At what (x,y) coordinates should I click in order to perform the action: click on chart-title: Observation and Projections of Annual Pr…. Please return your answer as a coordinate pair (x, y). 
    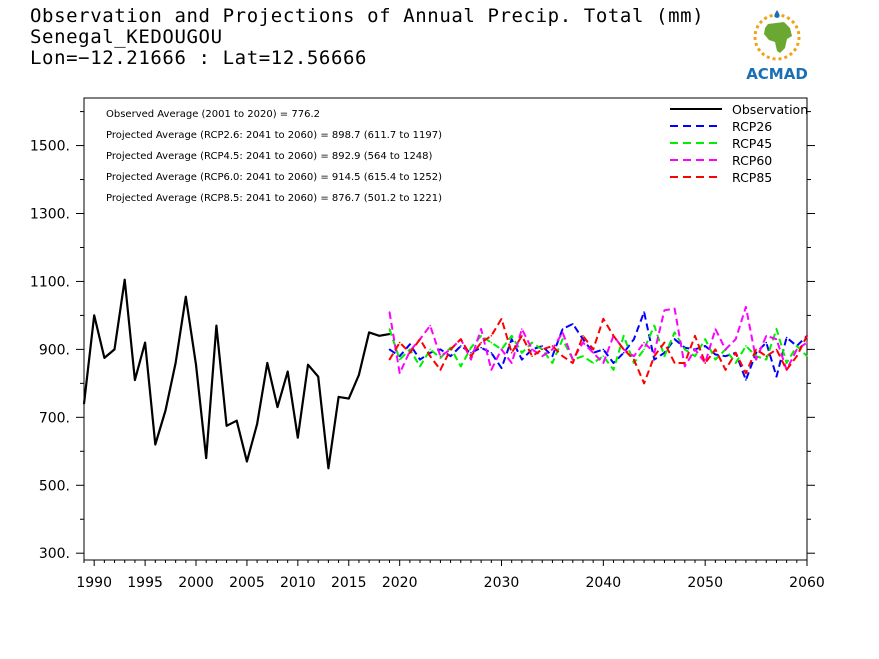
    Looking at the image, I should click on (367, 16).